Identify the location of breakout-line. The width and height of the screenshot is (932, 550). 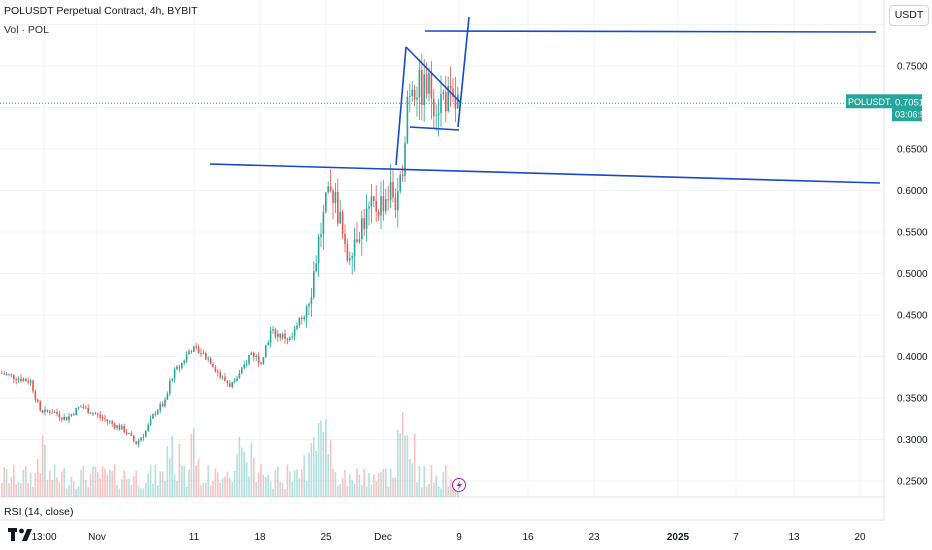
(463, 72).